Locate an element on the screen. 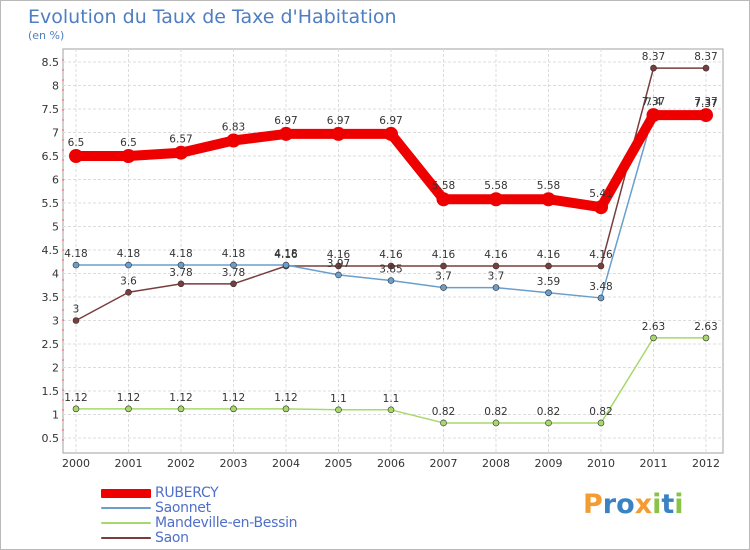 This screenshot has width=750, height=550. x-tick-label: 2008 is located at coordinates (496, 463).